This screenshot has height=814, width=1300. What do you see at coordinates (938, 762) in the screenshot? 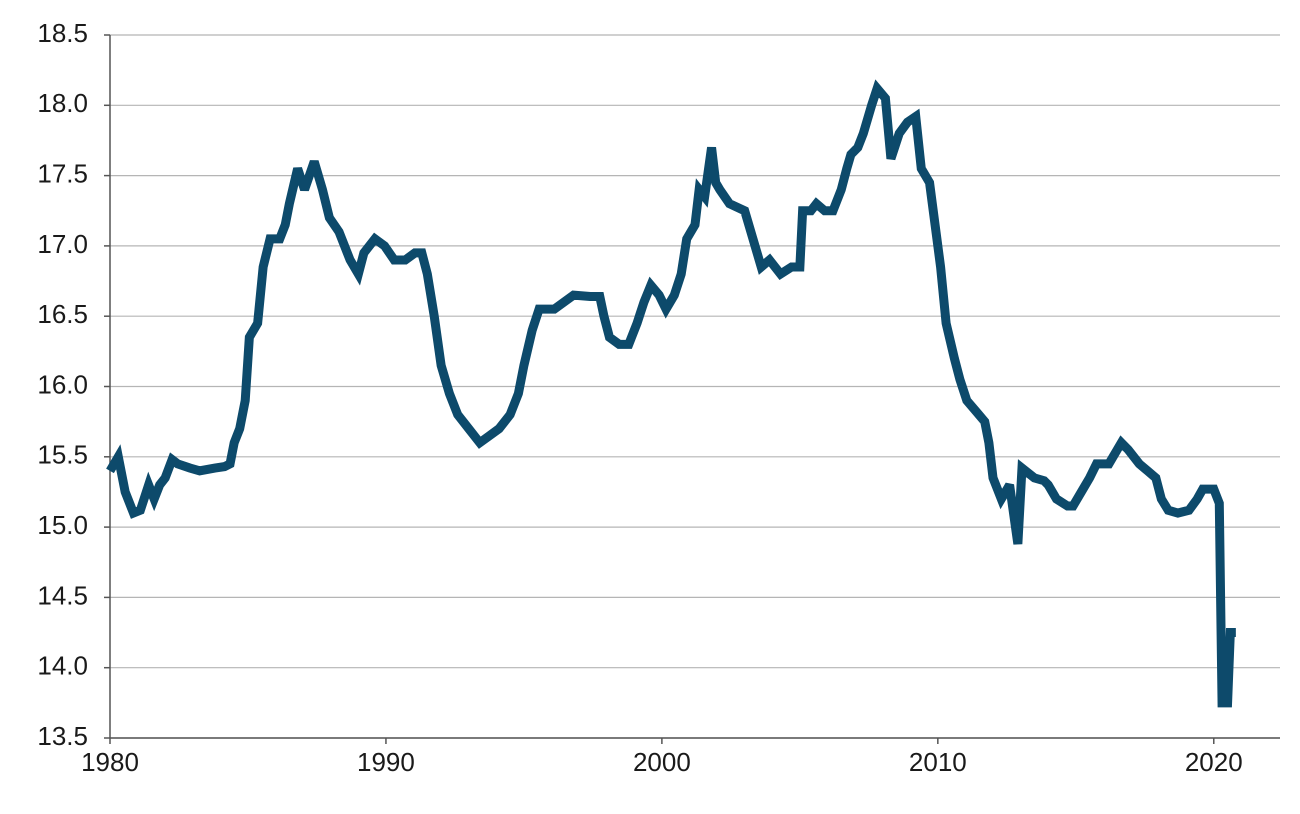
I see `x-tick-label: 2010` at bounding box center [938, 762].